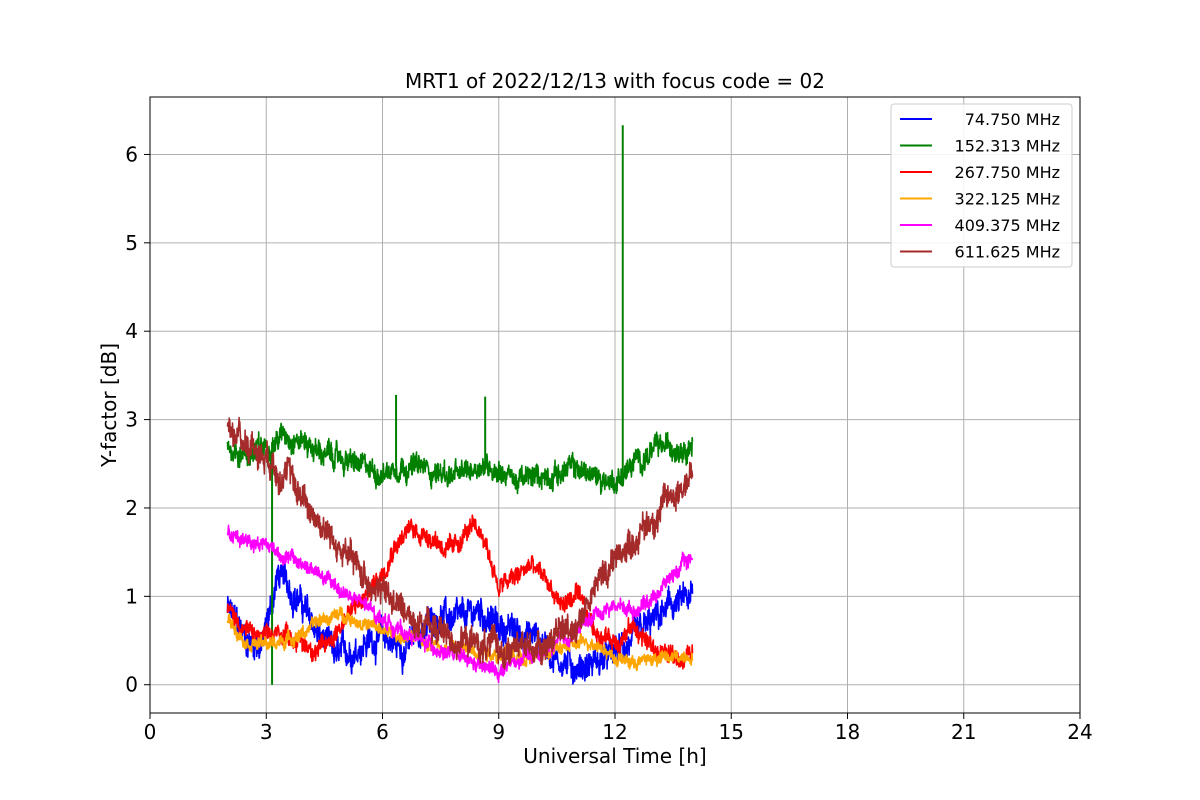  Describe the element at coordinates (150, 732) in the screenshot. I see `x-tick-label: 0` at that location.